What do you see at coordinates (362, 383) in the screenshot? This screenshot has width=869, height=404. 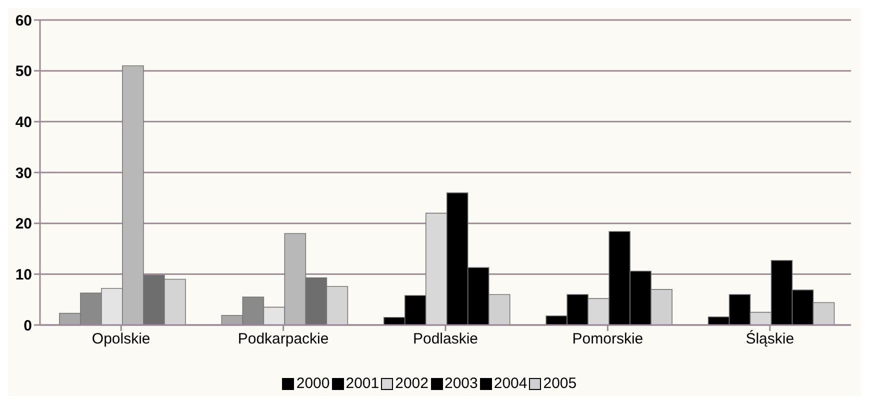 I see `legend-label: 2001` at bounding box center [362, 383].